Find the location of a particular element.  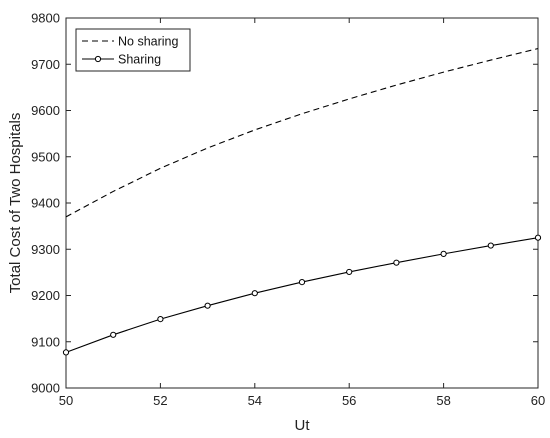

x-tick-label: 54 is located at coordinates (255, 400).